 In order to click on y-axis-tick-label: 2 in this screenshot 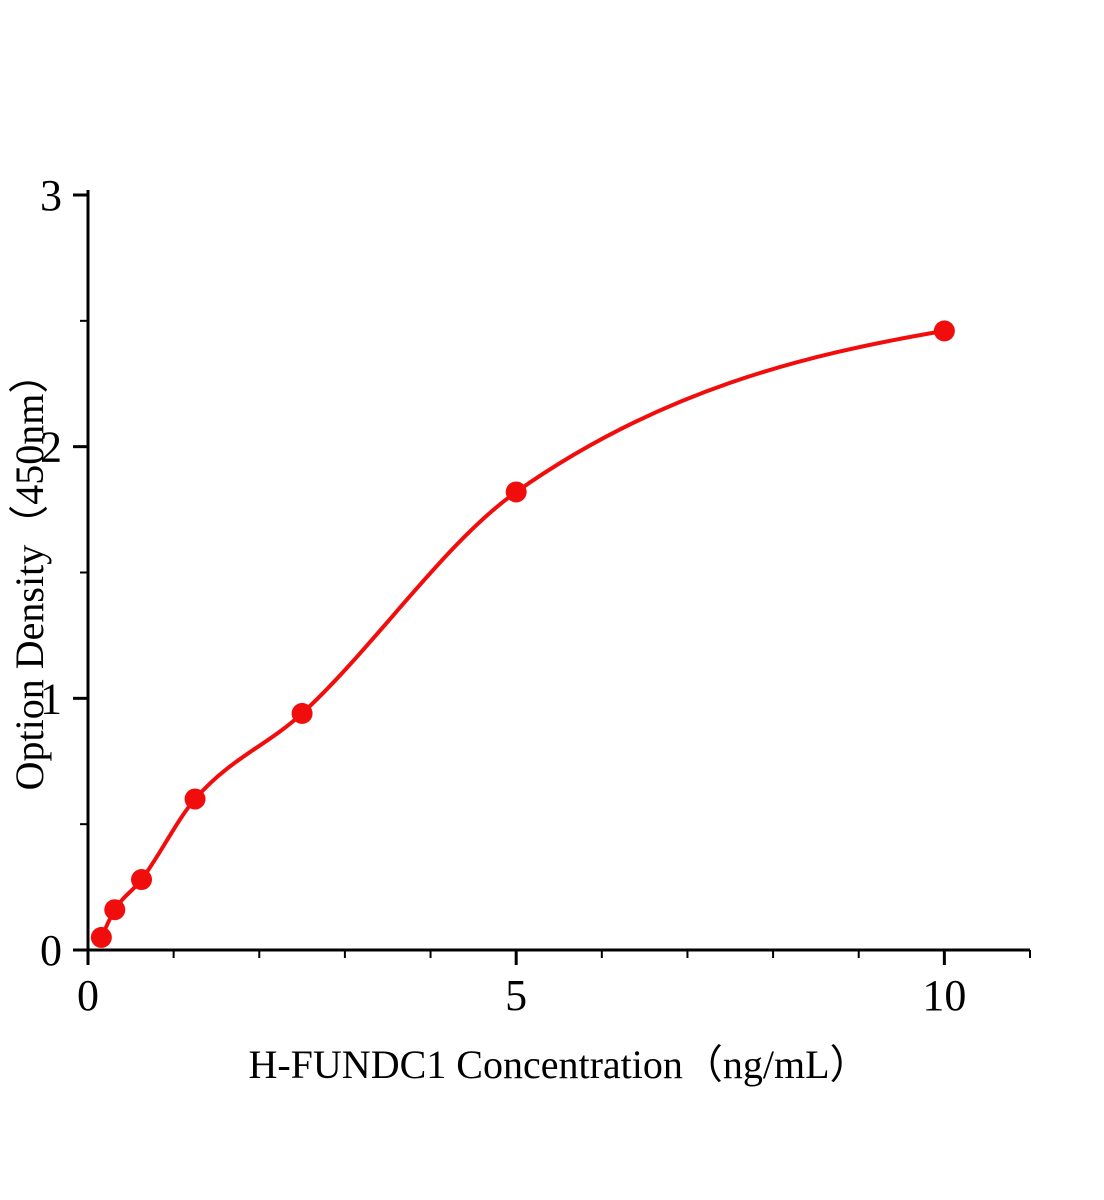, I will do `click(51, 447)`.